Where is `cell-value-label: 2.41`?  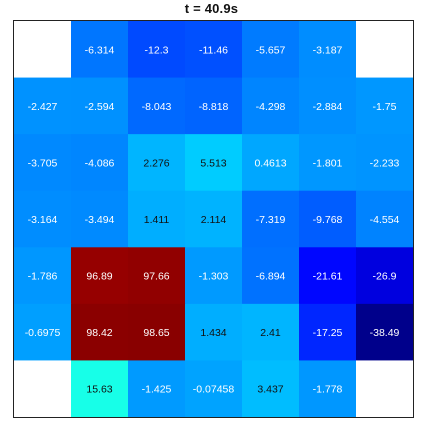
cell-value-label: 2.41 is located at coordinates (270, 333).